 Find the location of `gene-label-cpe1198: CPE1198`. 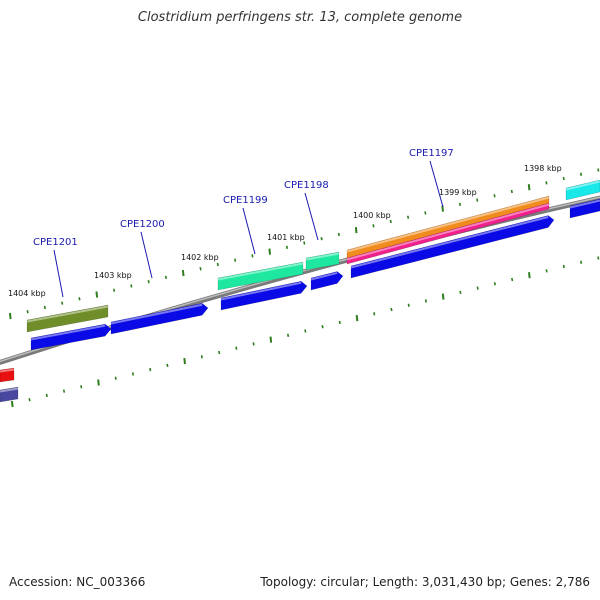

gene-label-cpe1198: CPE1198 is located at coordinates (306, 185).